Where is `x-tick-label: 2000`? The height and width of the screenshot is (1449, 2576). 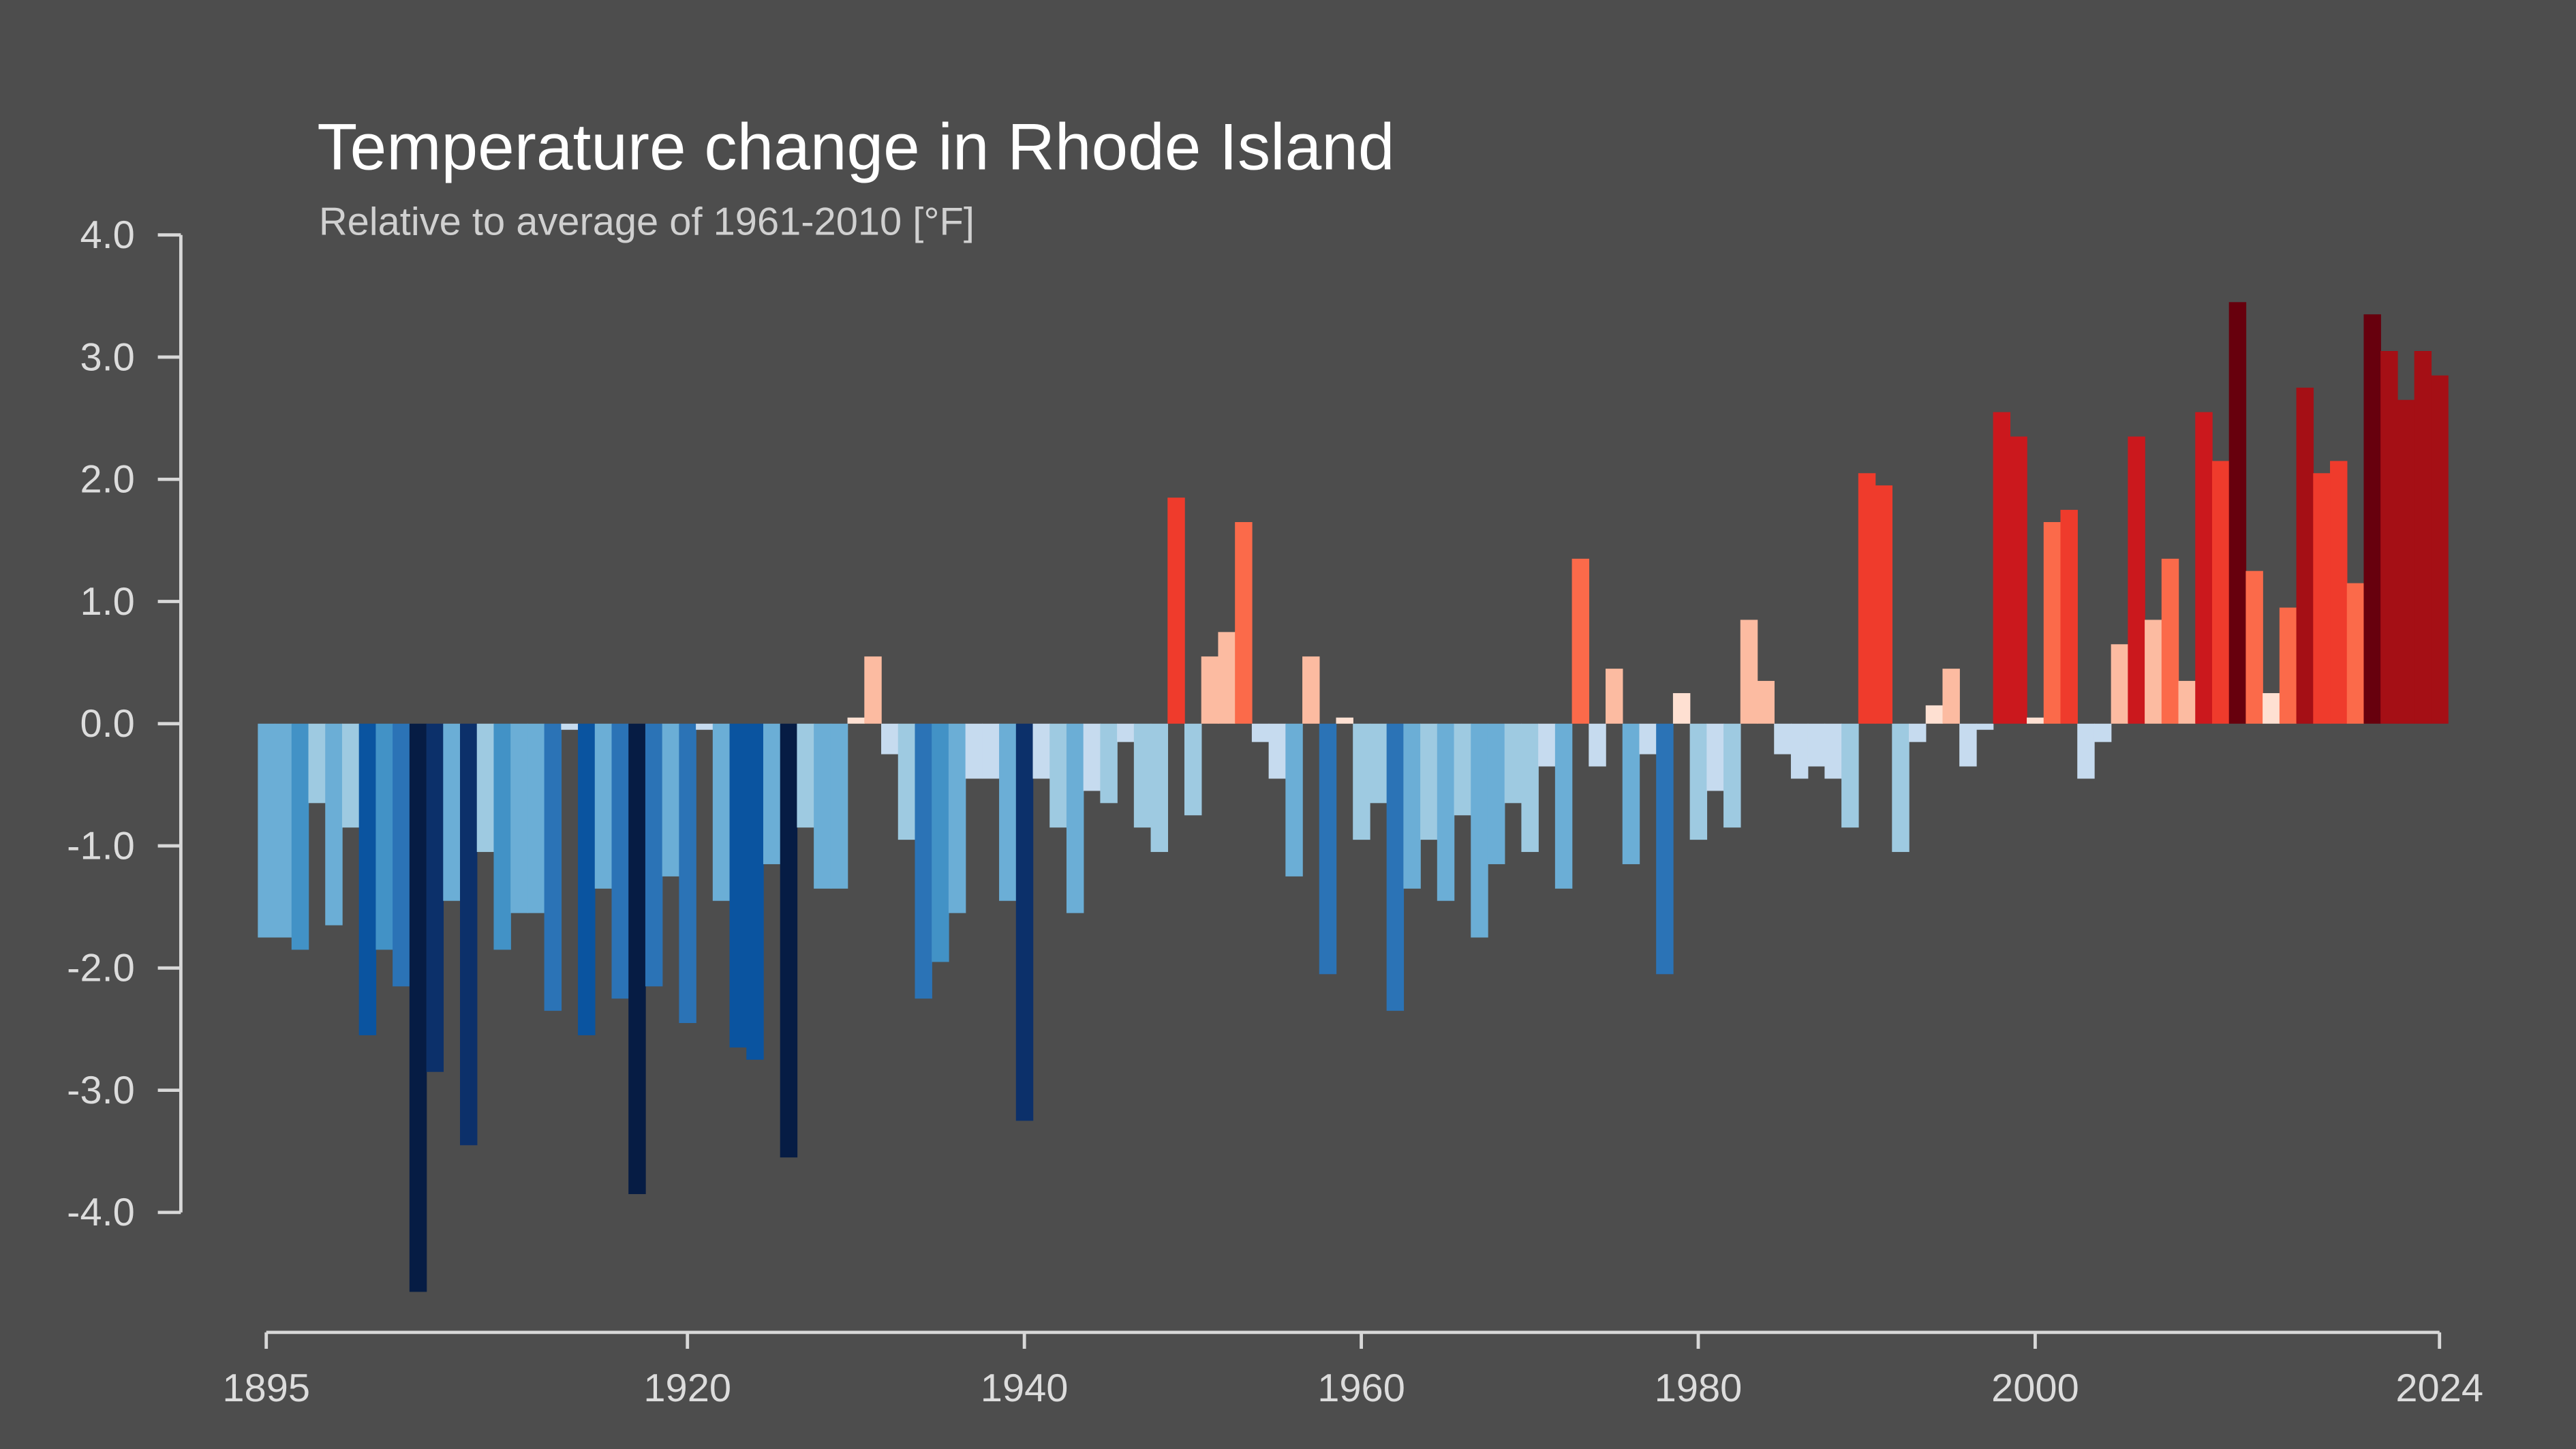 x-tick-label: 2000 is located at coordinates (2035, 1388).